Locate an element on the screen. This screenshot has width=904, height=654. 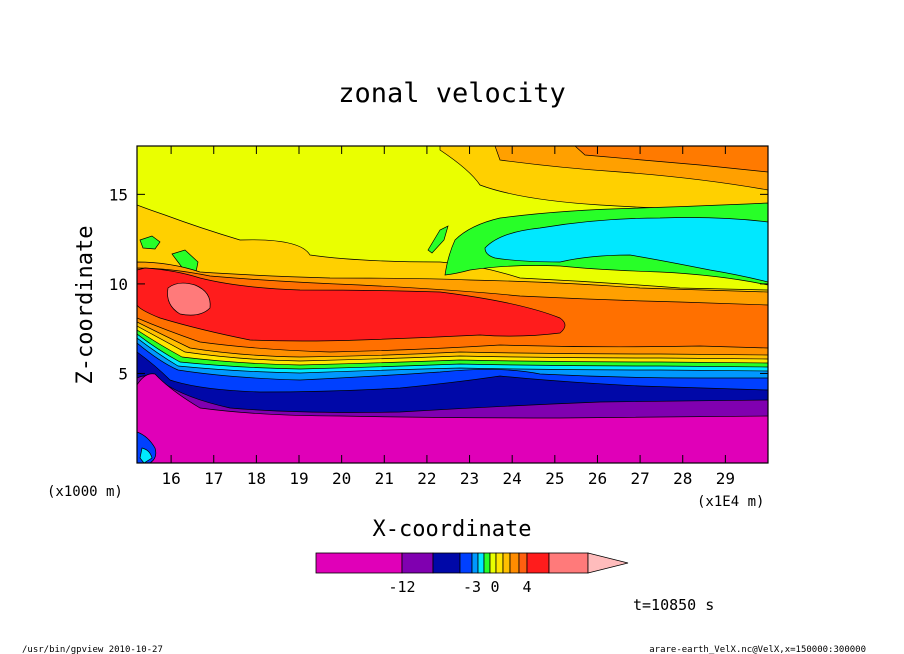
footer-left: /usr/bin/gpview 2010-10-27 is located at coordinates (92, 649).